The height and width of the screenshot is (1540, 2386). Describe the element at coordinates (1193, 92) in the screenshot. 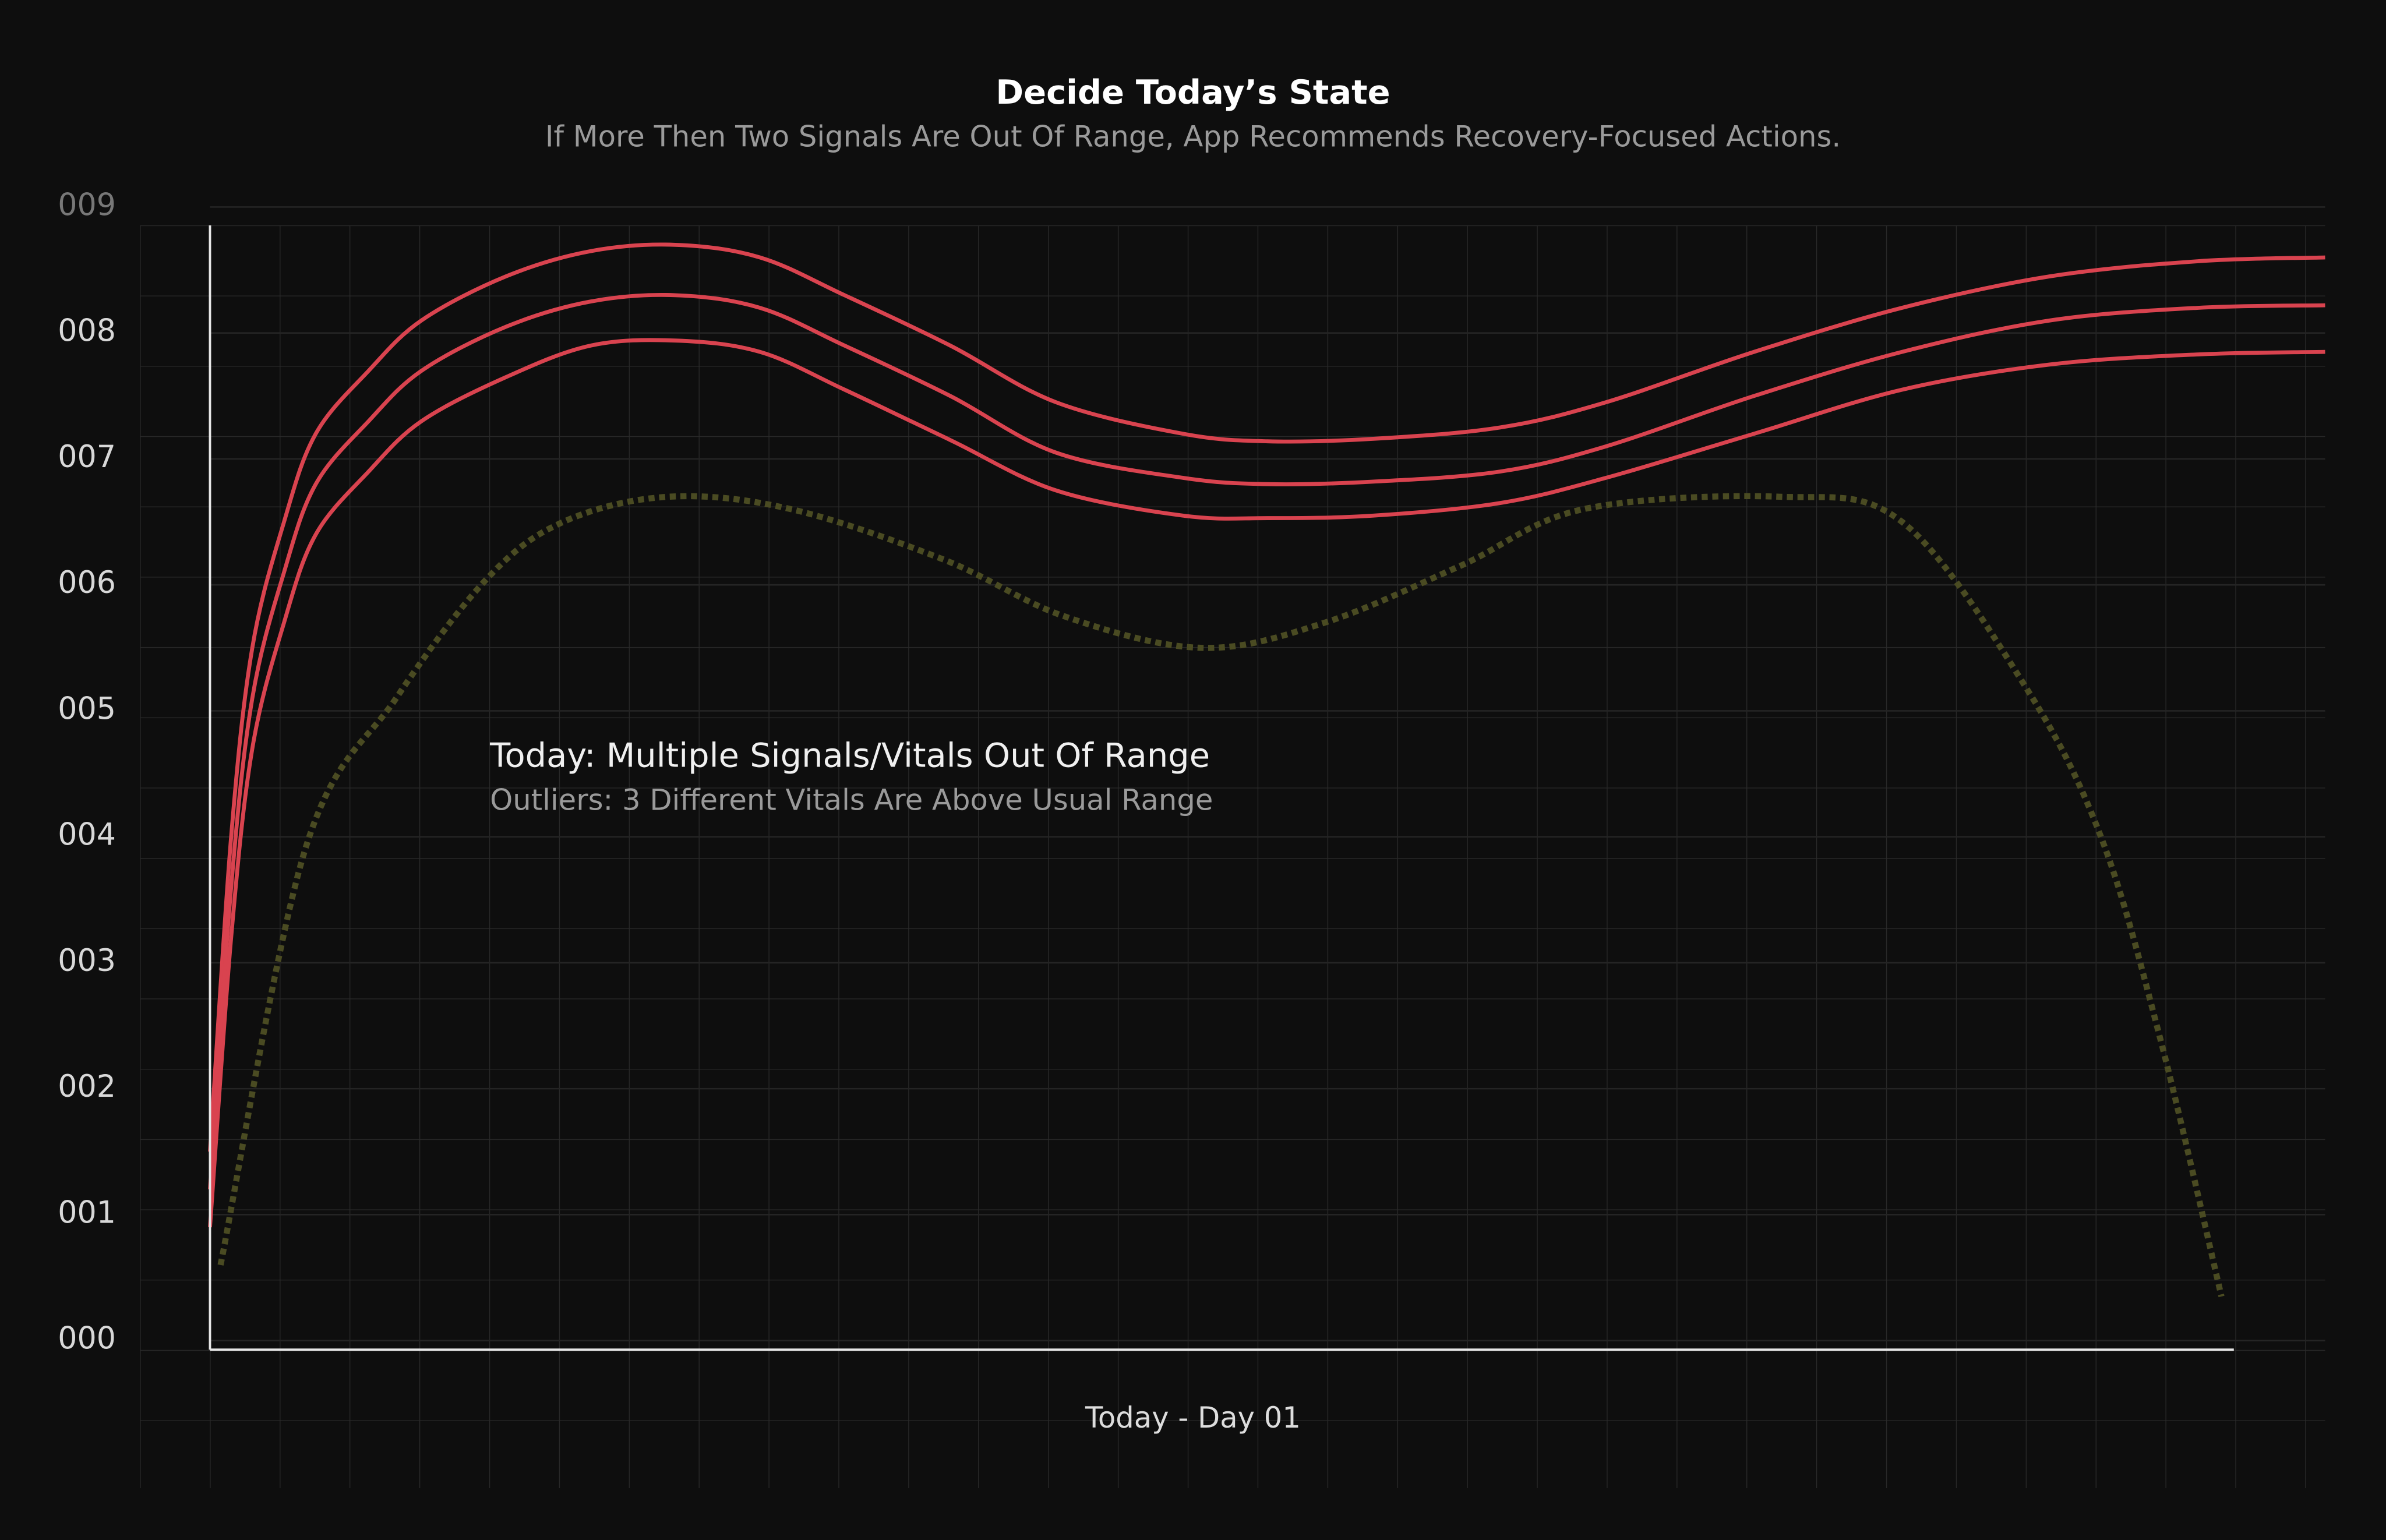

I see `chart-title: Decide Today’s State` at that location.